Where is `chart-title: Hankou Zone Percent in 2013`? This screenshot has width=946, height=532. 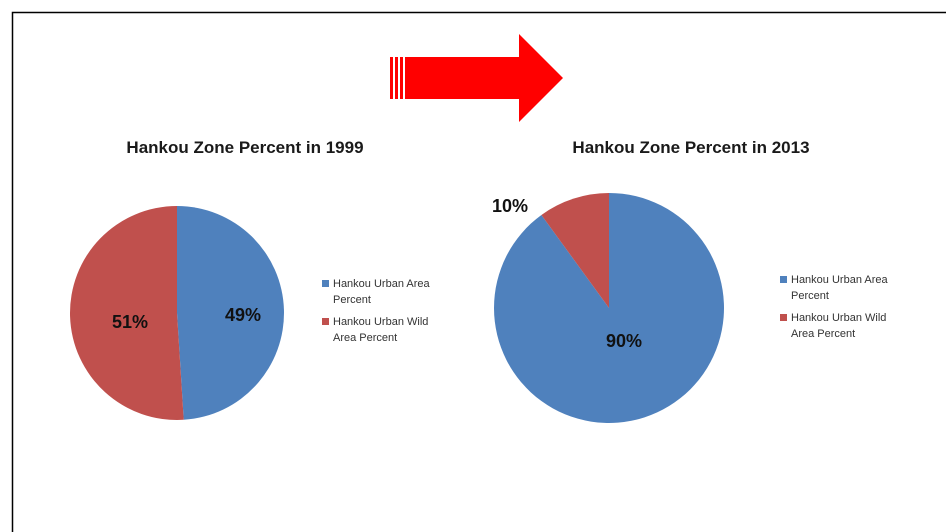 chart-title: Hankou Zone Percent in 2013 is located at coordinates (690, 147).